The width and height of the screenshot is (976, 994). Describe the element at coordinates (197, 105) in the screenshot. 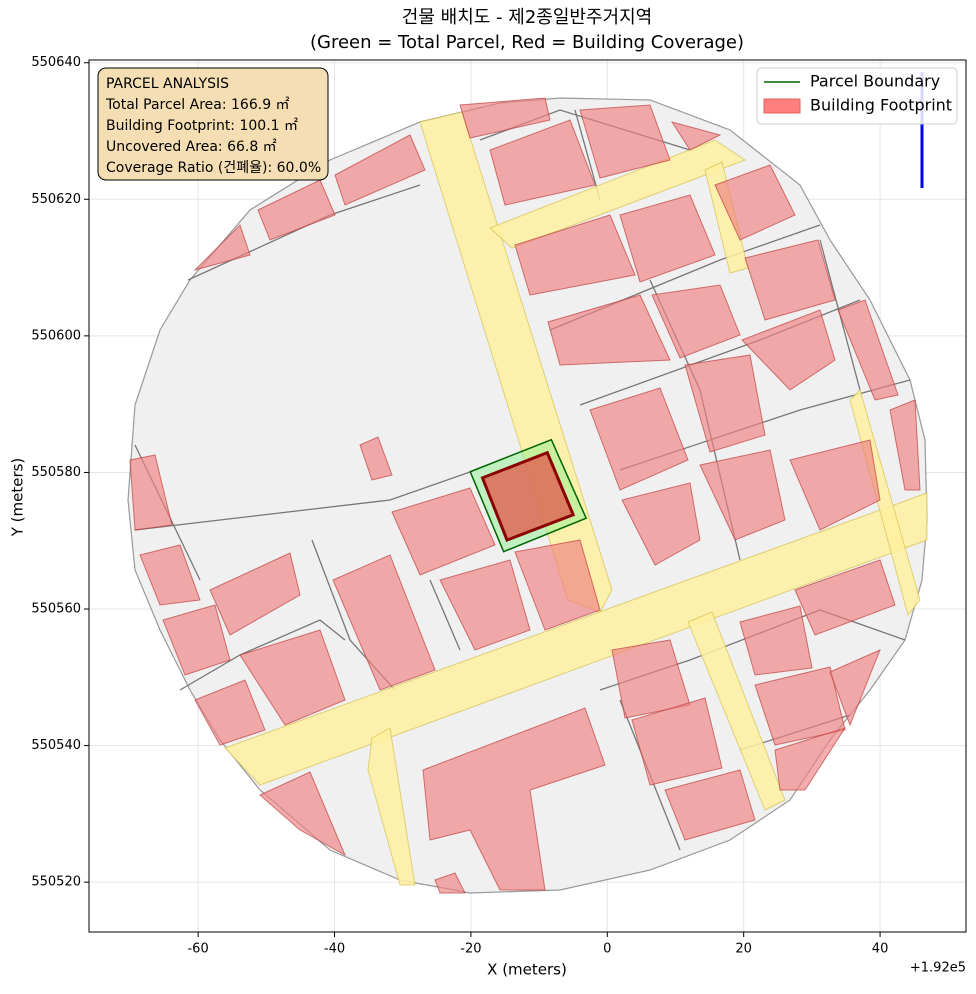

I see `annotation-line: Total Parcel Area: 166.9 ㎡` at that location.